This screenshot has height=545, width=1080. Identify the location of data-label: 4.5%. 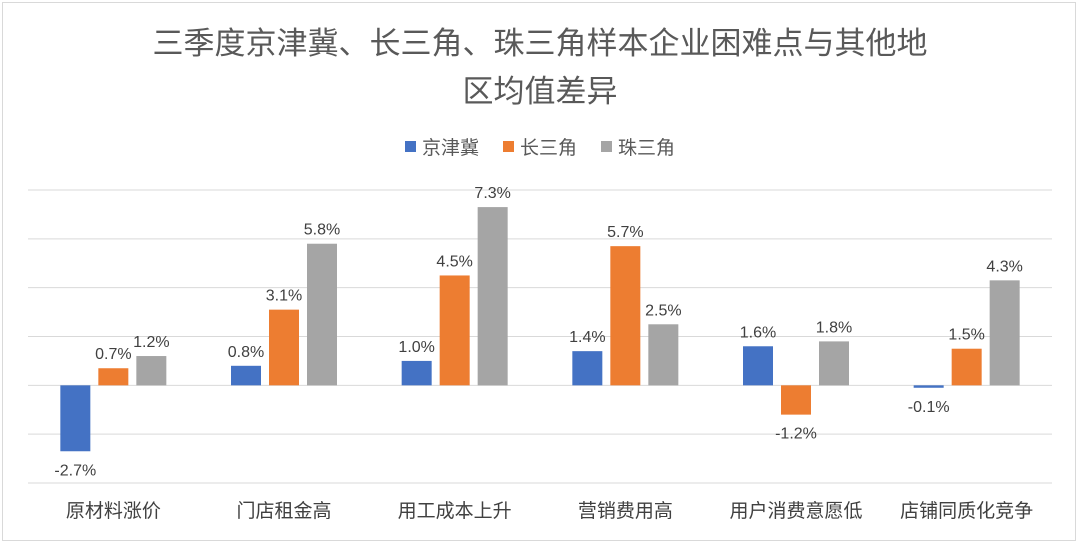
(454, 261).